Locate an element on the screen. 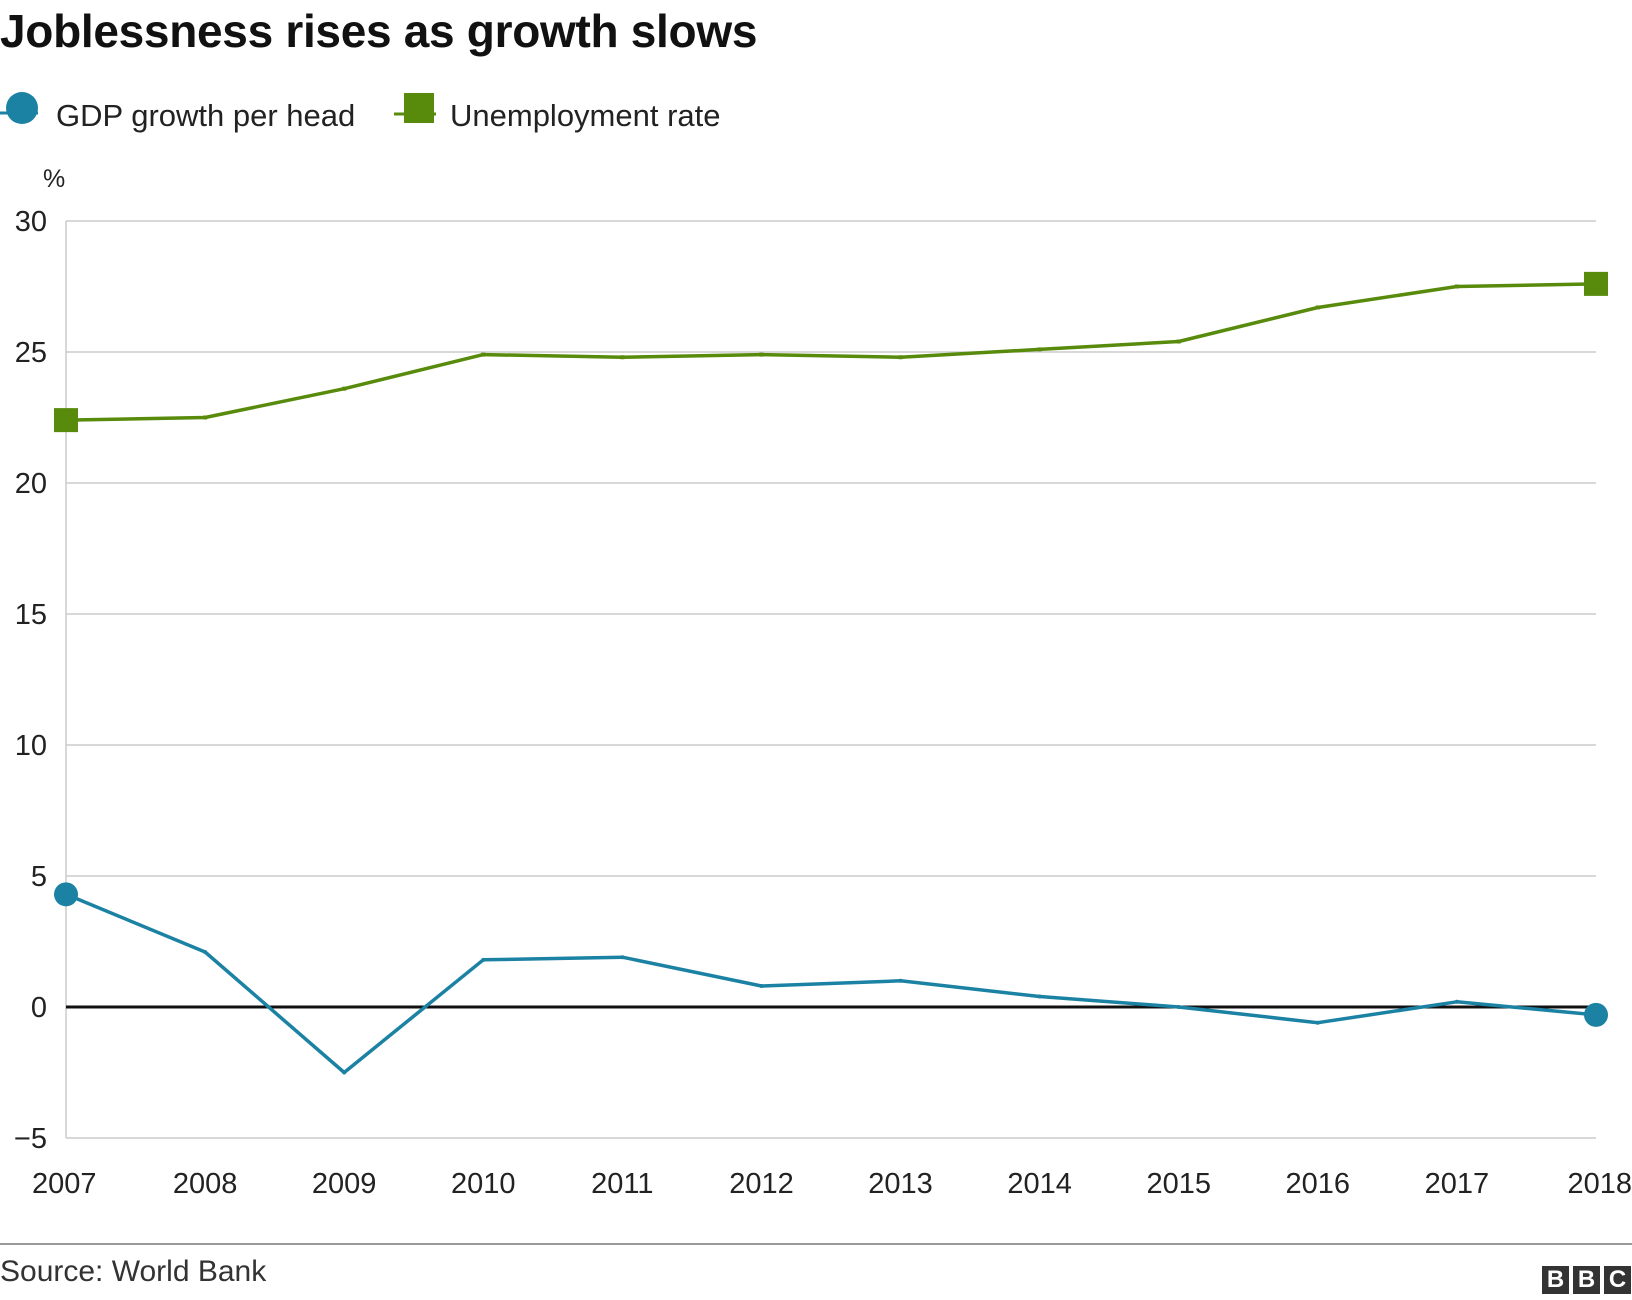 This screenshot has width=1632, height=1300. x-tick-label: 2016 is located at coordinates (1318, 1184).